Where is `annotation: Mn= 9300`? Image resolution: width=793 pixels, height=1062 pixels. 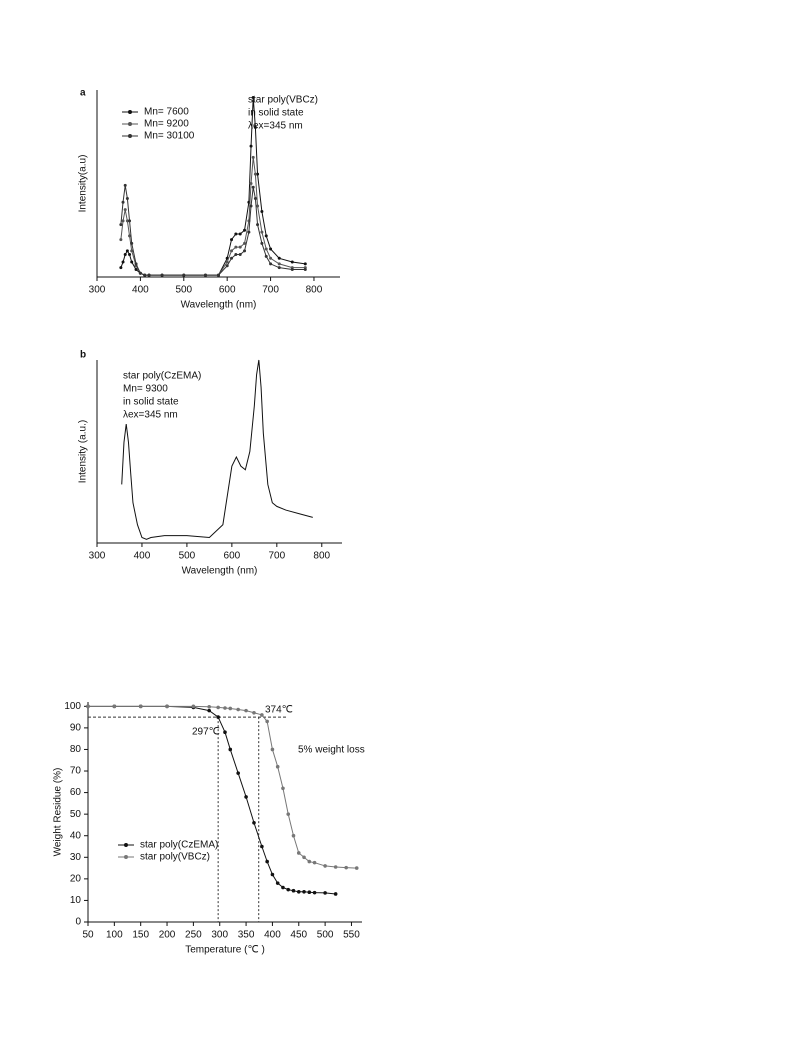
annotation: Mn= 9300 is located at coordinates (145, 389).